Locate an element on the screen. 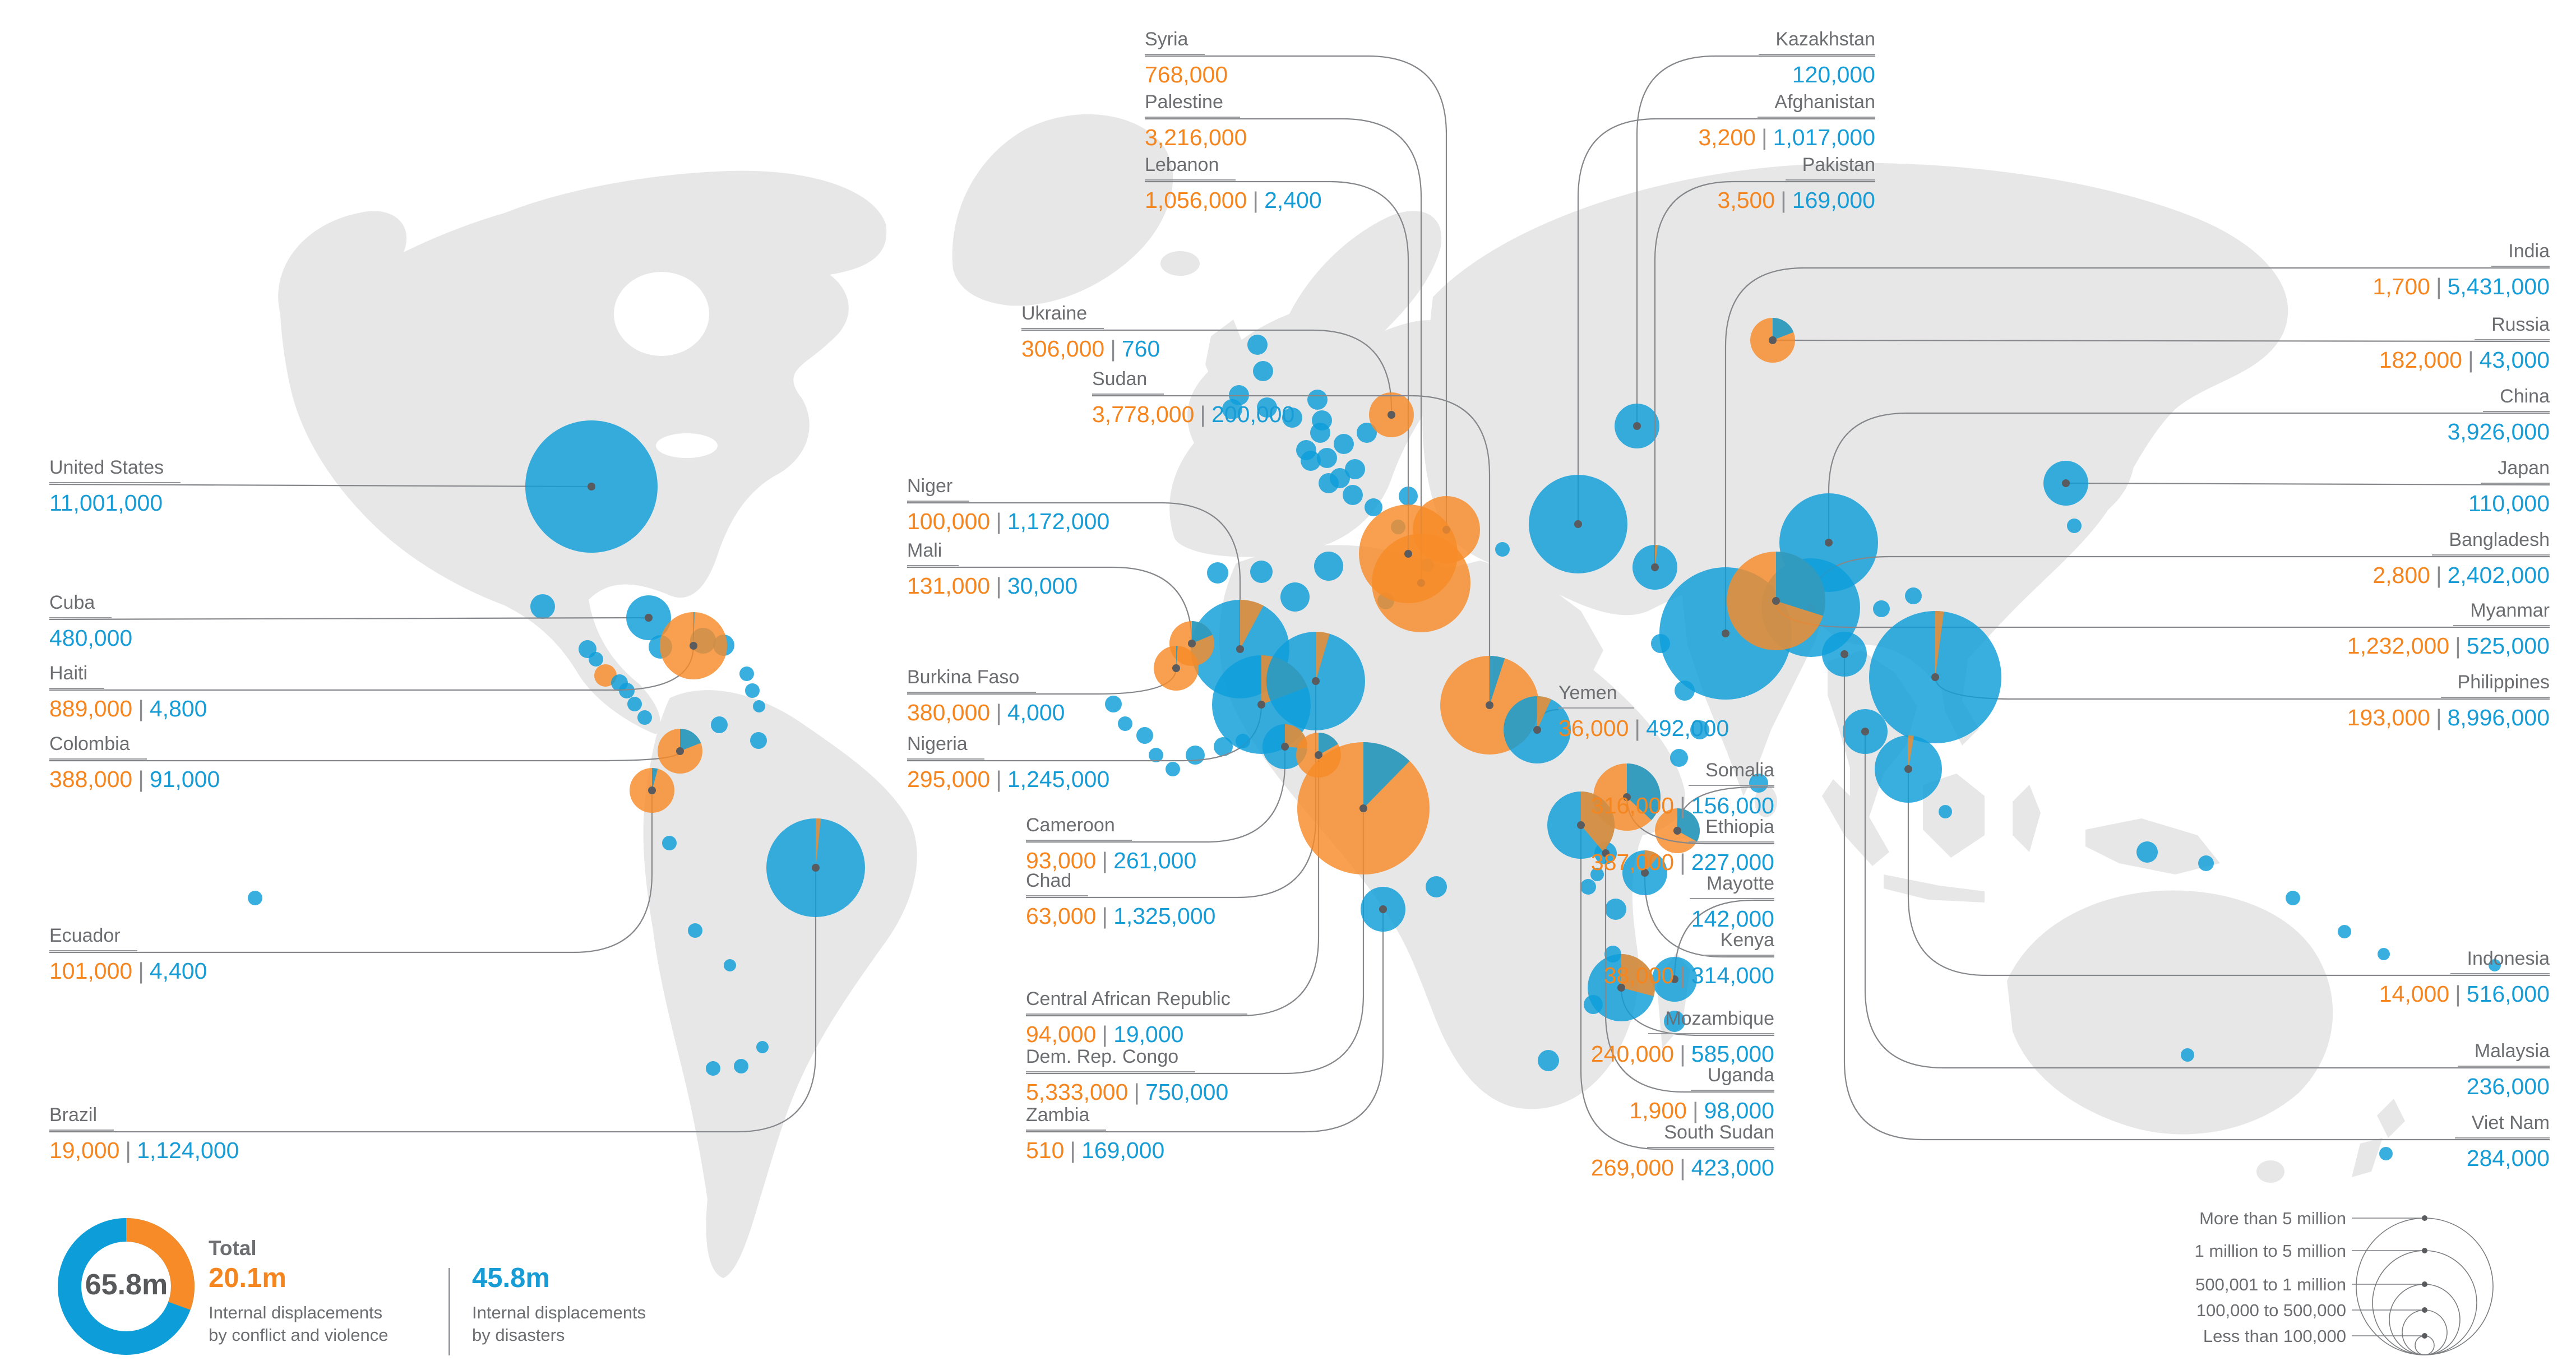  bubble-wedge-myanmar is located at coordinates (1801, 584).